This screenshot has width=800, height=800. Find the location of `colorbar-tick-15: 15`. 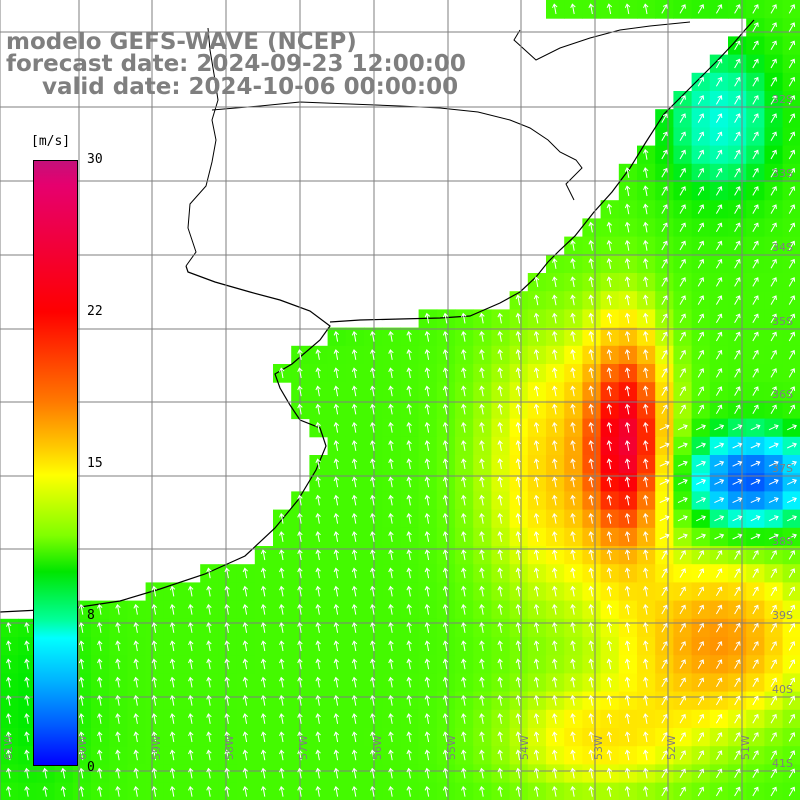

colorbar-tick-15: 15 is located at coordinates (95, 463).